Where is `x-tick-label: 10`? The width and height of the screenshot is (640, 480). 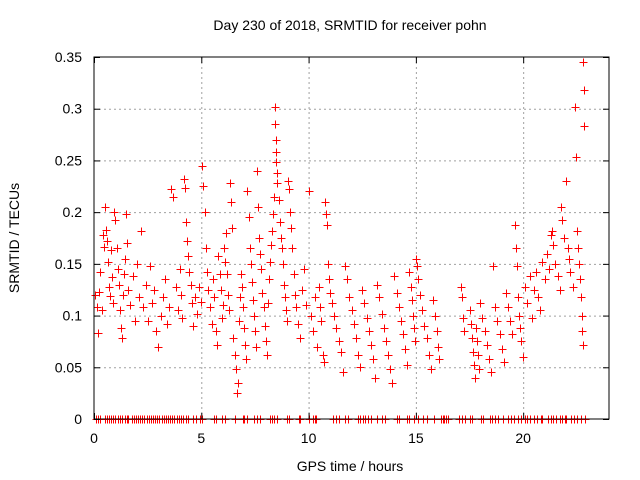 x-tick-label: 10 is located at coordinates (309, 438).